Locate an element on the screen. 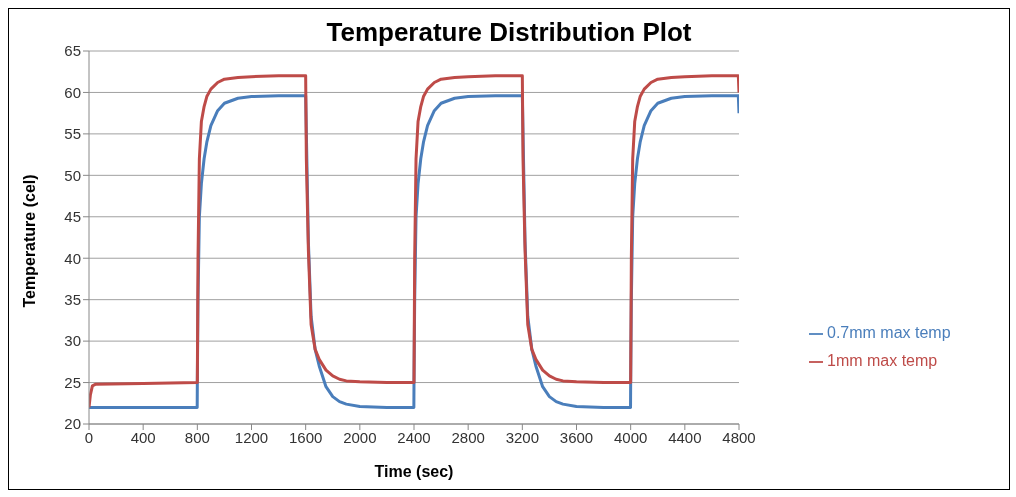 Image resolution: width=1016 pixels, height=497 pixels. y-tick-label: 60 is located at coordinates (72, 92).